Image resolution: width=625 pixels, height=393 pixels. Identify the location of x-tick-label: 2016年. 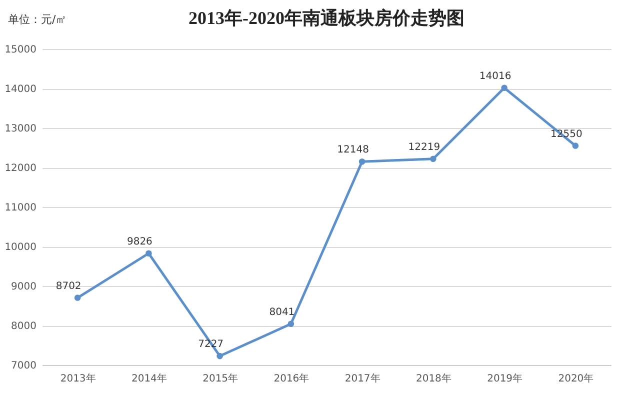
(292, 378).